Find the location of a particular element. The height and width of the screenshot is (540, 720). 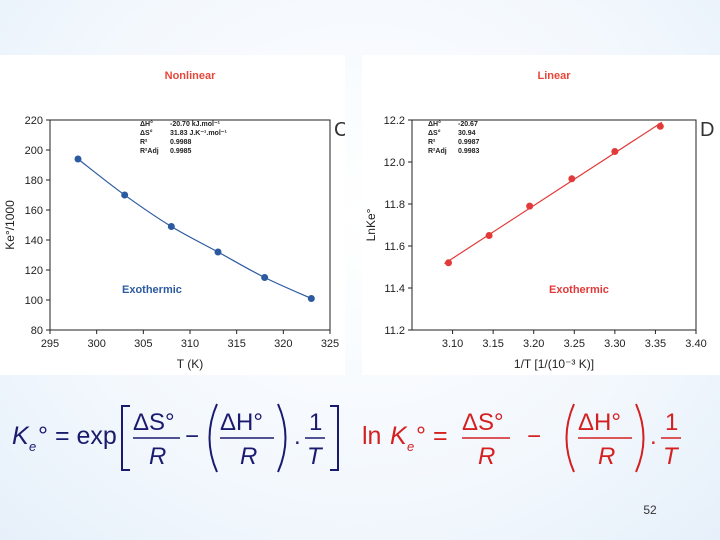

nonlinear-equation-graphic: K e ° = exp ΔS° R − ΔH° R . 1 T is located at coordinates (175, 438).